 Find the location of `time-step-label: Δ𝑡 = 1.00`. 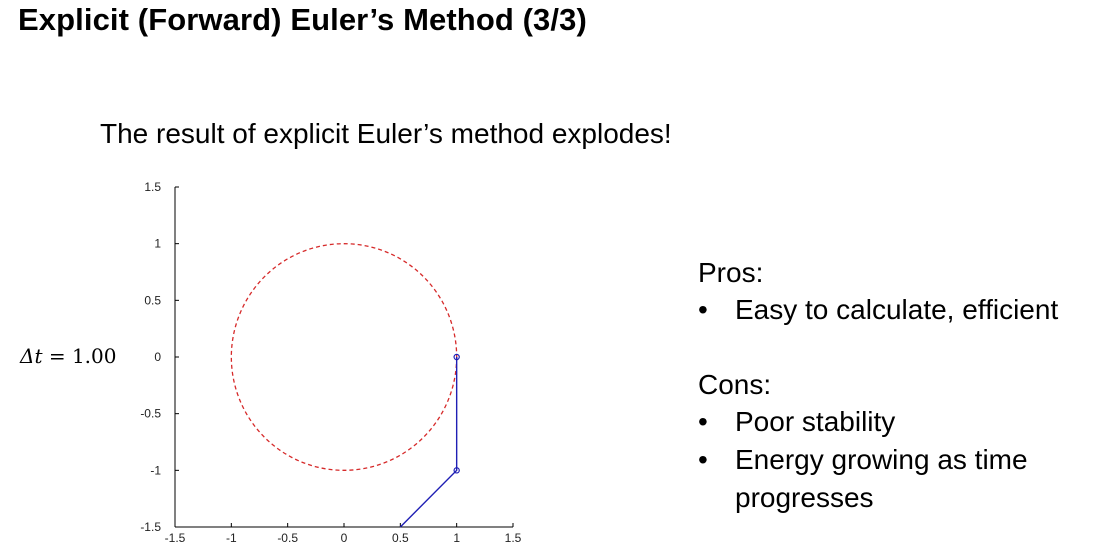

time-step-label: Δ𝑡 = 1.00 is located at coordinates (68, 356).